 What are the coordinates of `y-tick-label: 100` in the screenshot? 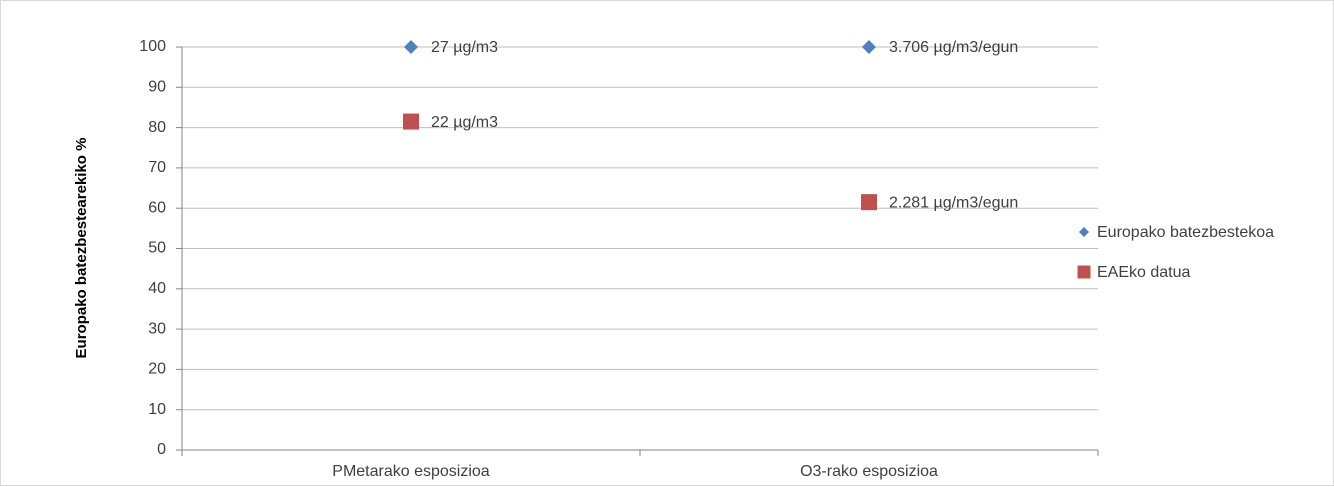 It's located at (152, 46).